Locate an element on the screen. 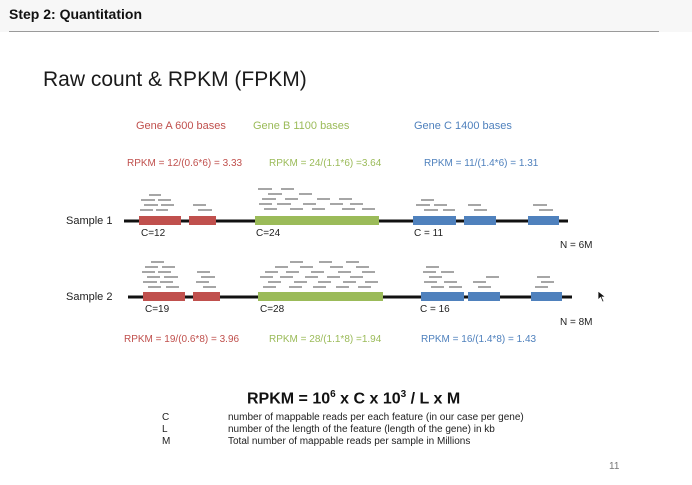 Image resolution: width=692 pixels, height=485 pixels. header-title: Step 2: Quantitation is located at coordinates (75, 14).